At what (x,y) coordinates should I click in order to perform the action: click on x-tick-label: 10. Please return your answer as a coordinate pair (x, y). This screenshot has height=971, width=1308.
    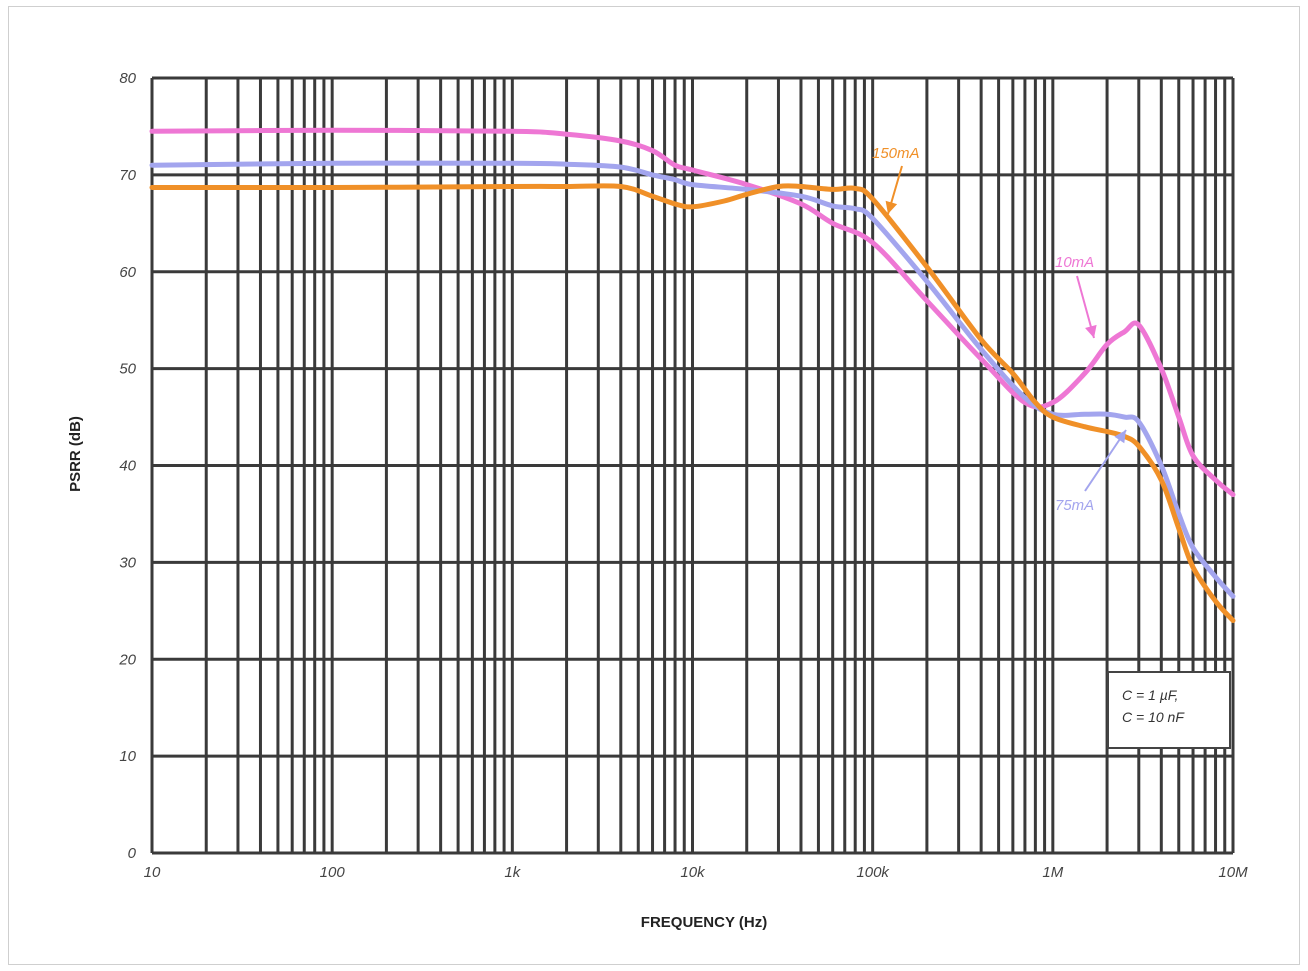
    Looking at the image, I should click on (152, 872).